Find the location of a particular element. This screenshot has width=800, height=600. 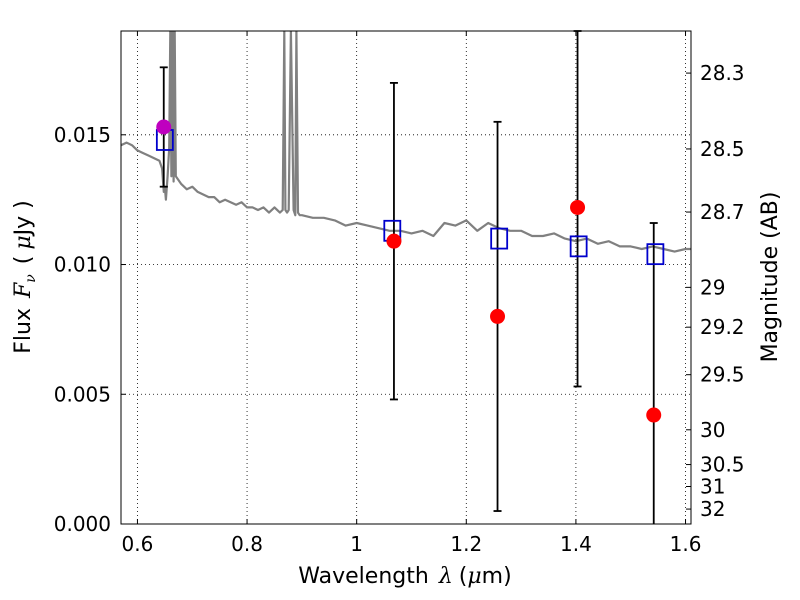

y-tick-label: 0.000 is located at coordinates (82, 524).